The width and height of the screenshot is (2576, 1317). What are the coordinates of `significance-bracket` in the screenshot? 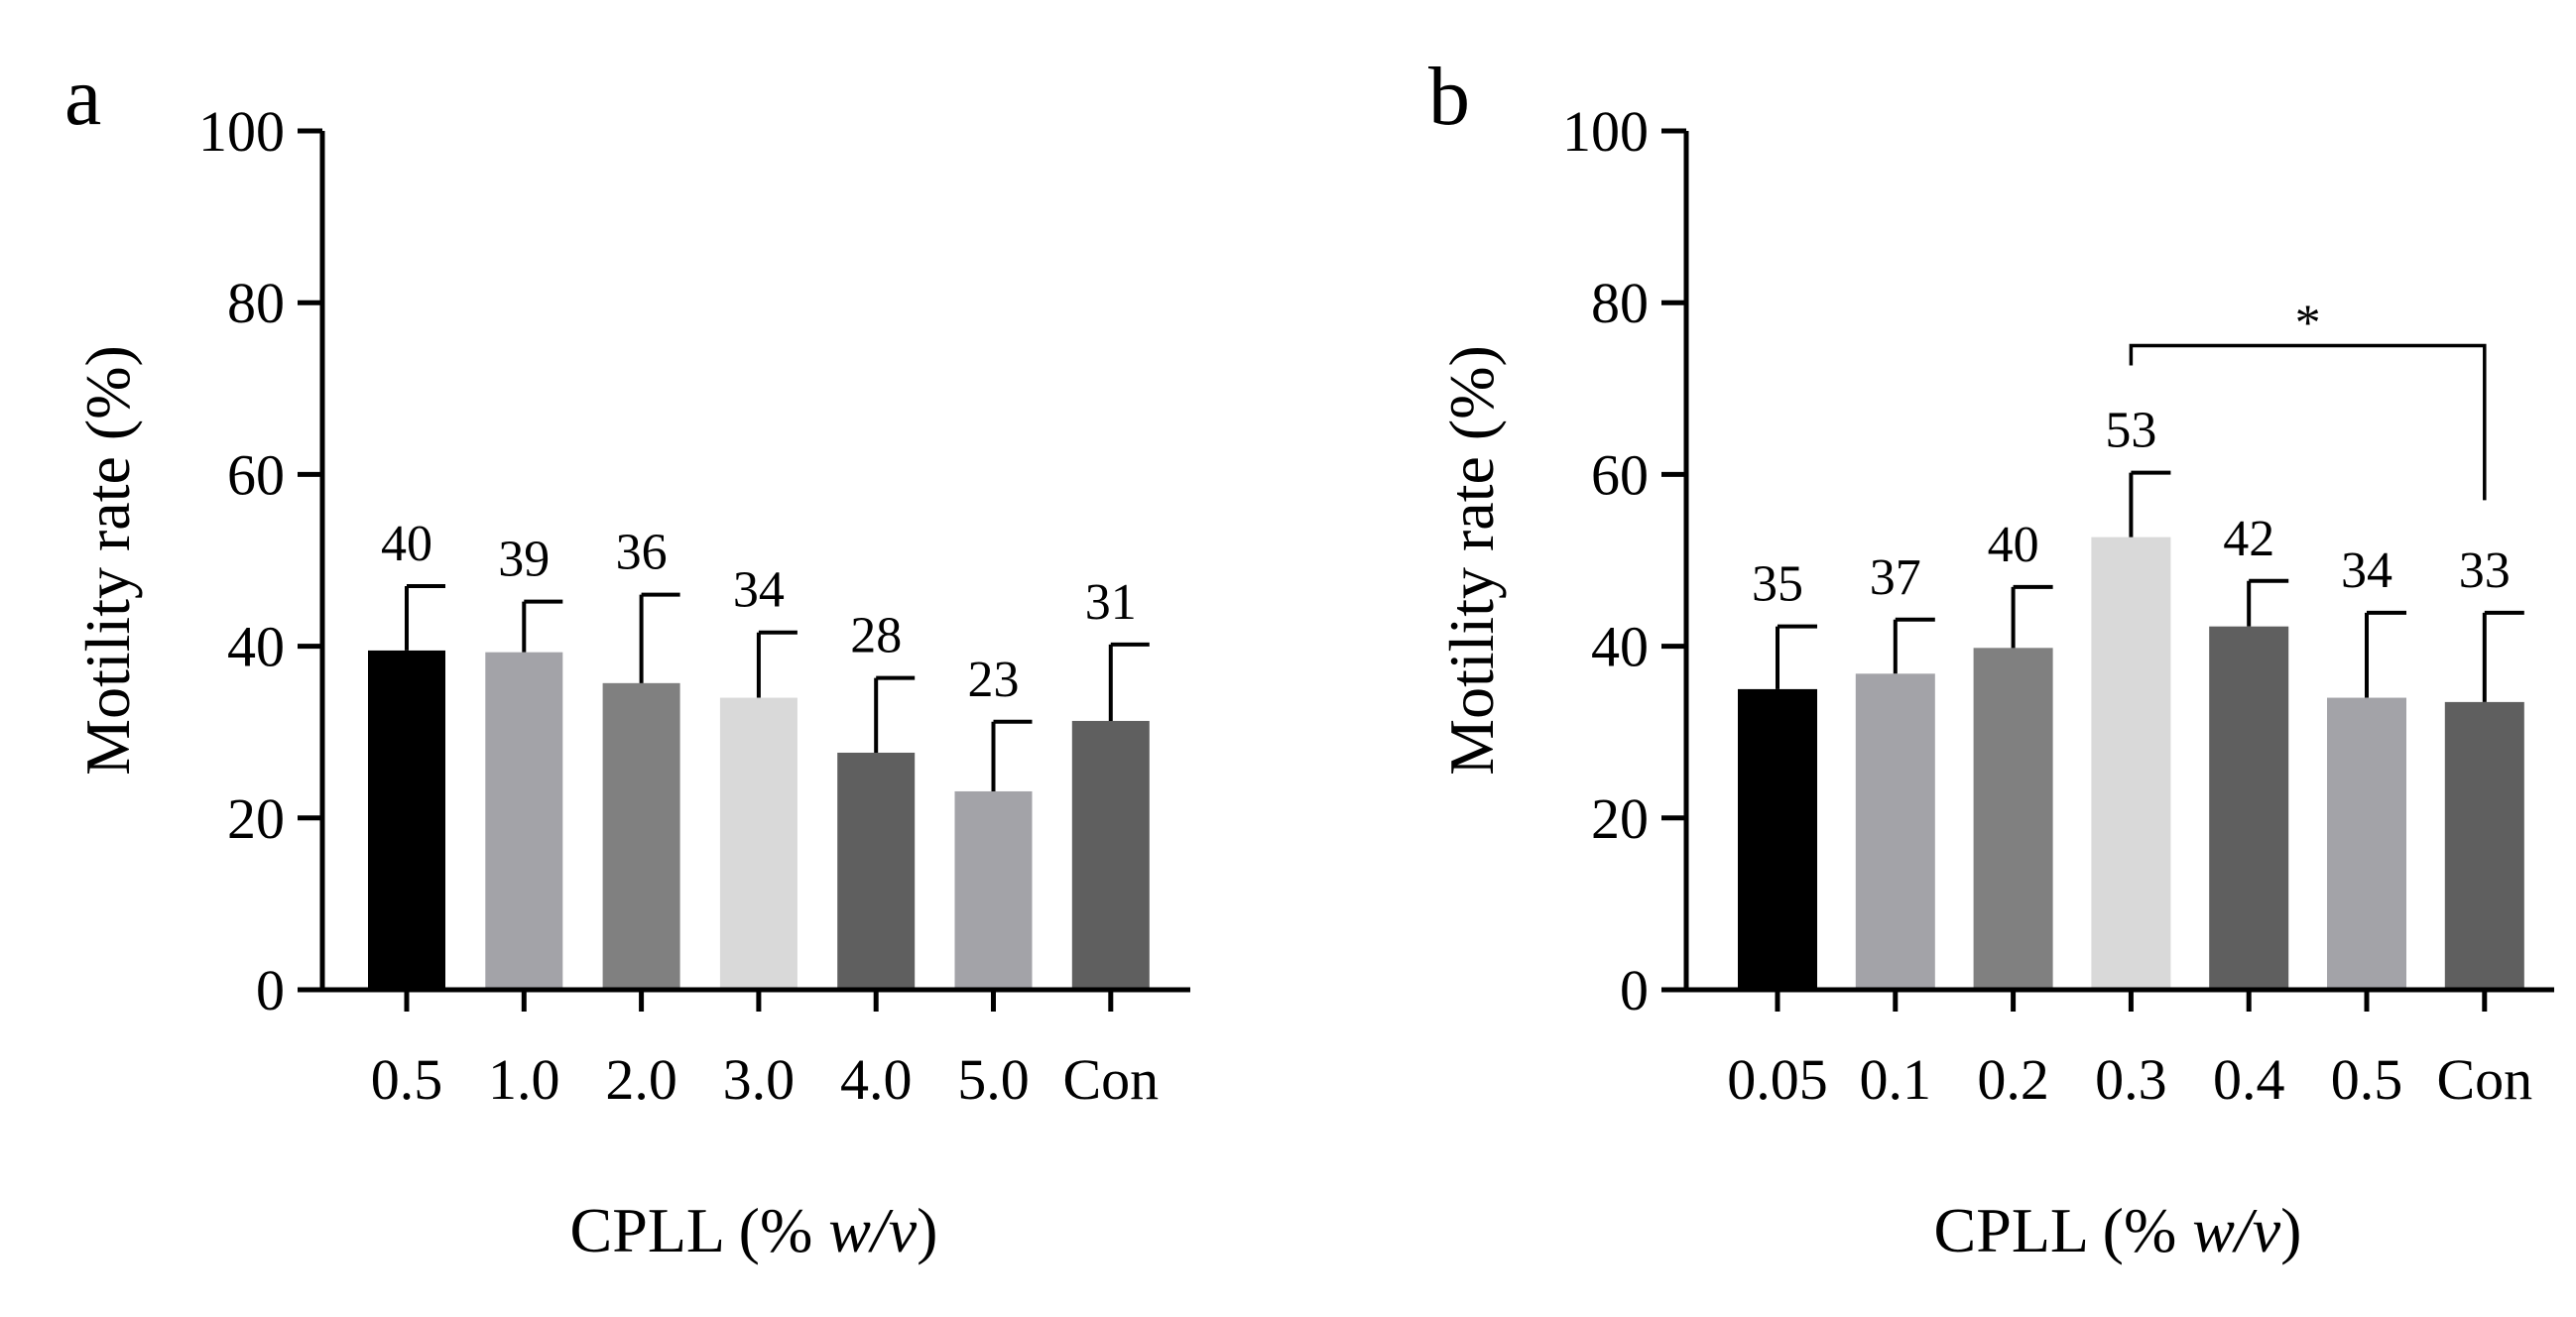 It's located at (2308, 422).